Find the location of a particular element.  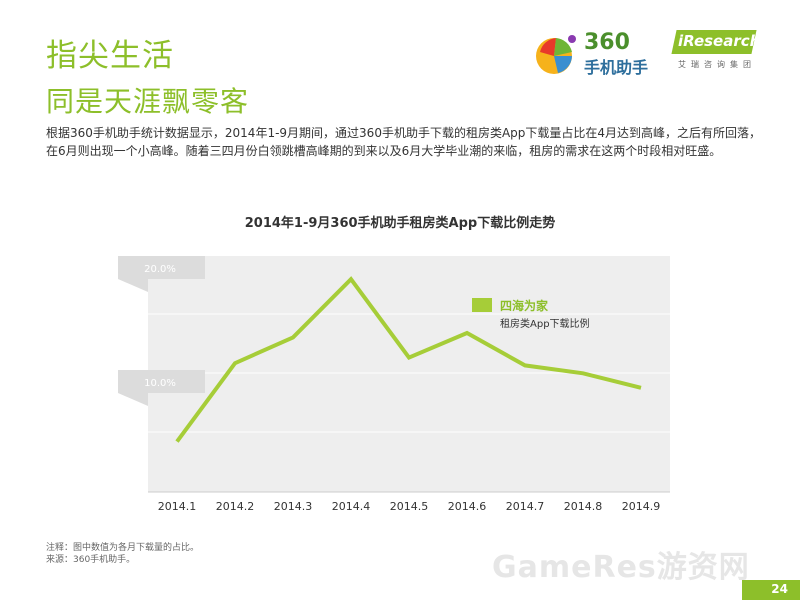

y-tick-label: 20.0% is located at coordinates (160, 269).